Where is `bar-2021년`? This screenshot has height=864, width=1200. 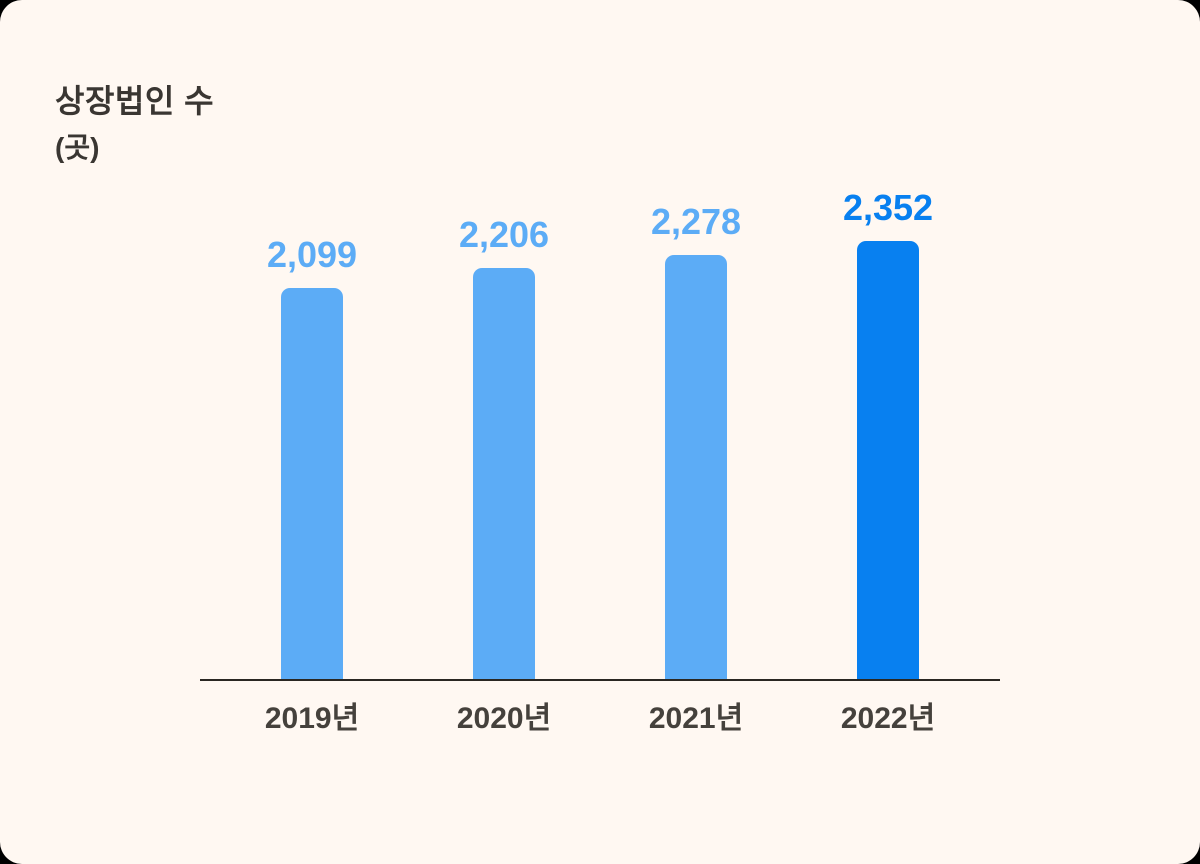
bar-2021년 is located at coordinates (696, 467).